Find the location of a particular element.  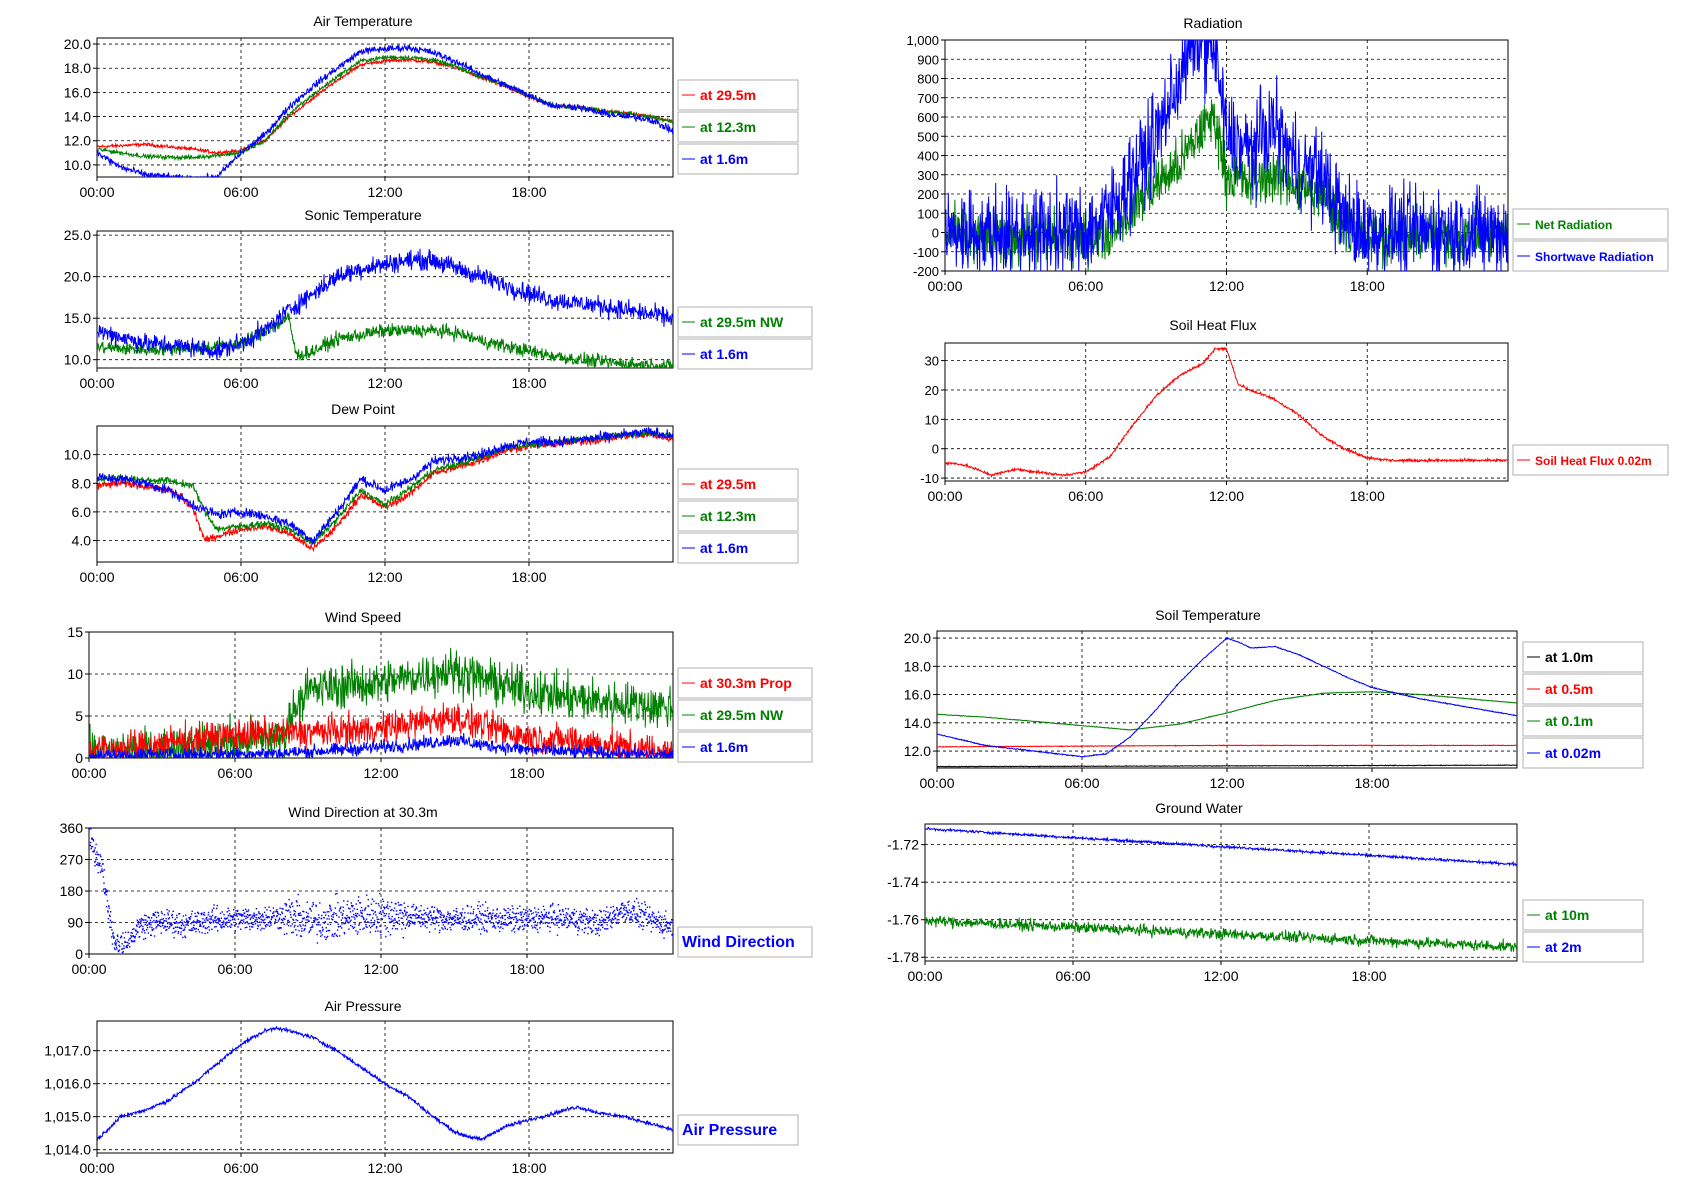

x-tick-label: 12:00 is located at coordinates (1226, 783).